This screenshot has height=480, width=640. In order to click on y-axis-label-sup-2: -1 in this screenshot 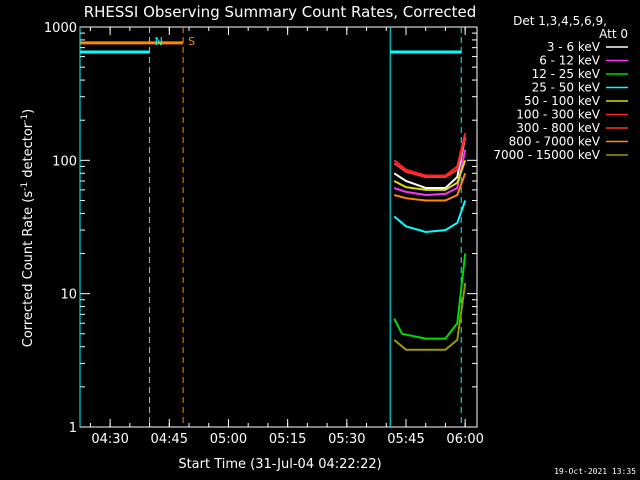, I will do `click(25, 118)`.